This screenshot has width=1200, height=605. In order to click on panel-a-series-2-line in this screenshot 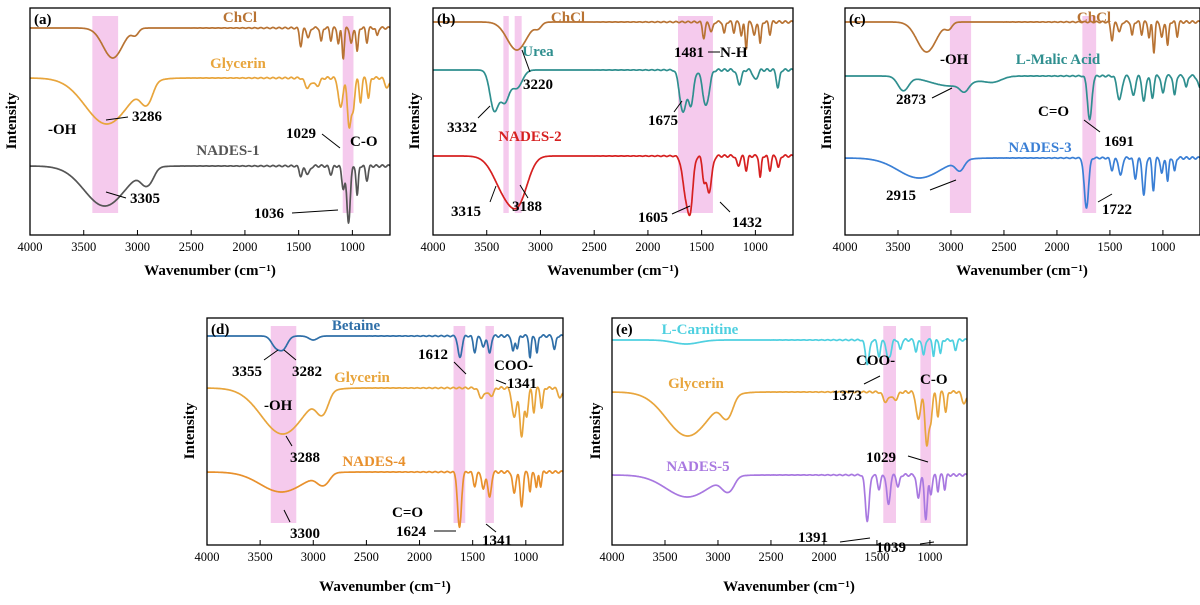, I will do `click(210, 194)`.